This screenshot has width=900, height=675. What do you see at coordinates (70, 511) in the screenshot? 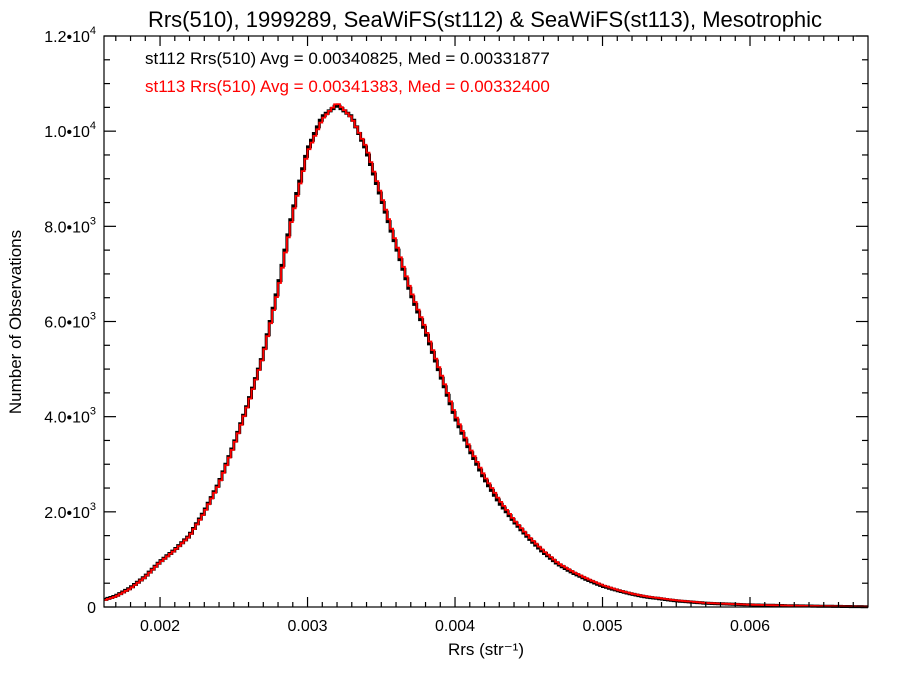
I see `y-tick-label: 2.0•103` at bounding box center [70, 511].